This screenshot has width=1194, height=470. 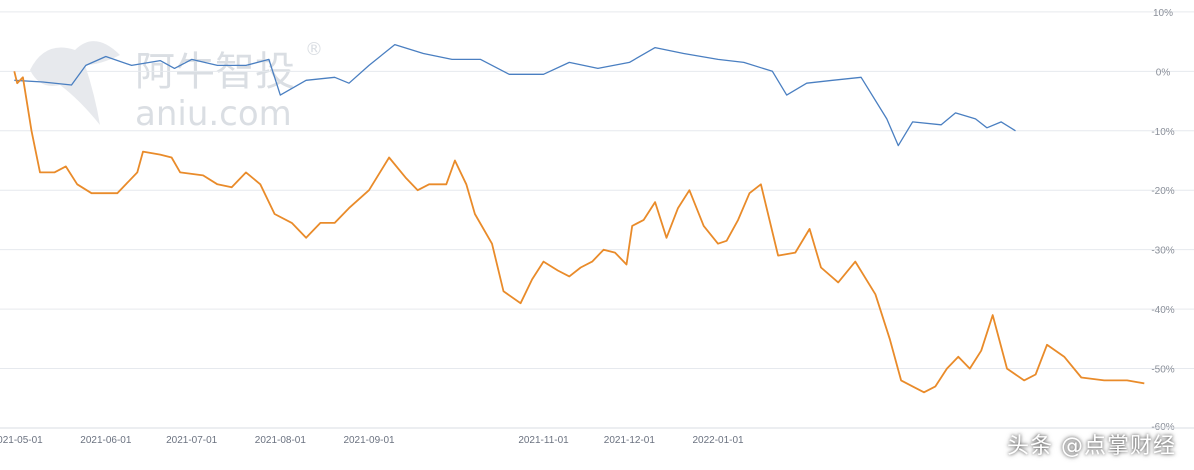 What do you see at coordinates (543, 440) in the screenshot?
I see `x-tick-label: 2021-11-01` at bounding box center [543, 440].